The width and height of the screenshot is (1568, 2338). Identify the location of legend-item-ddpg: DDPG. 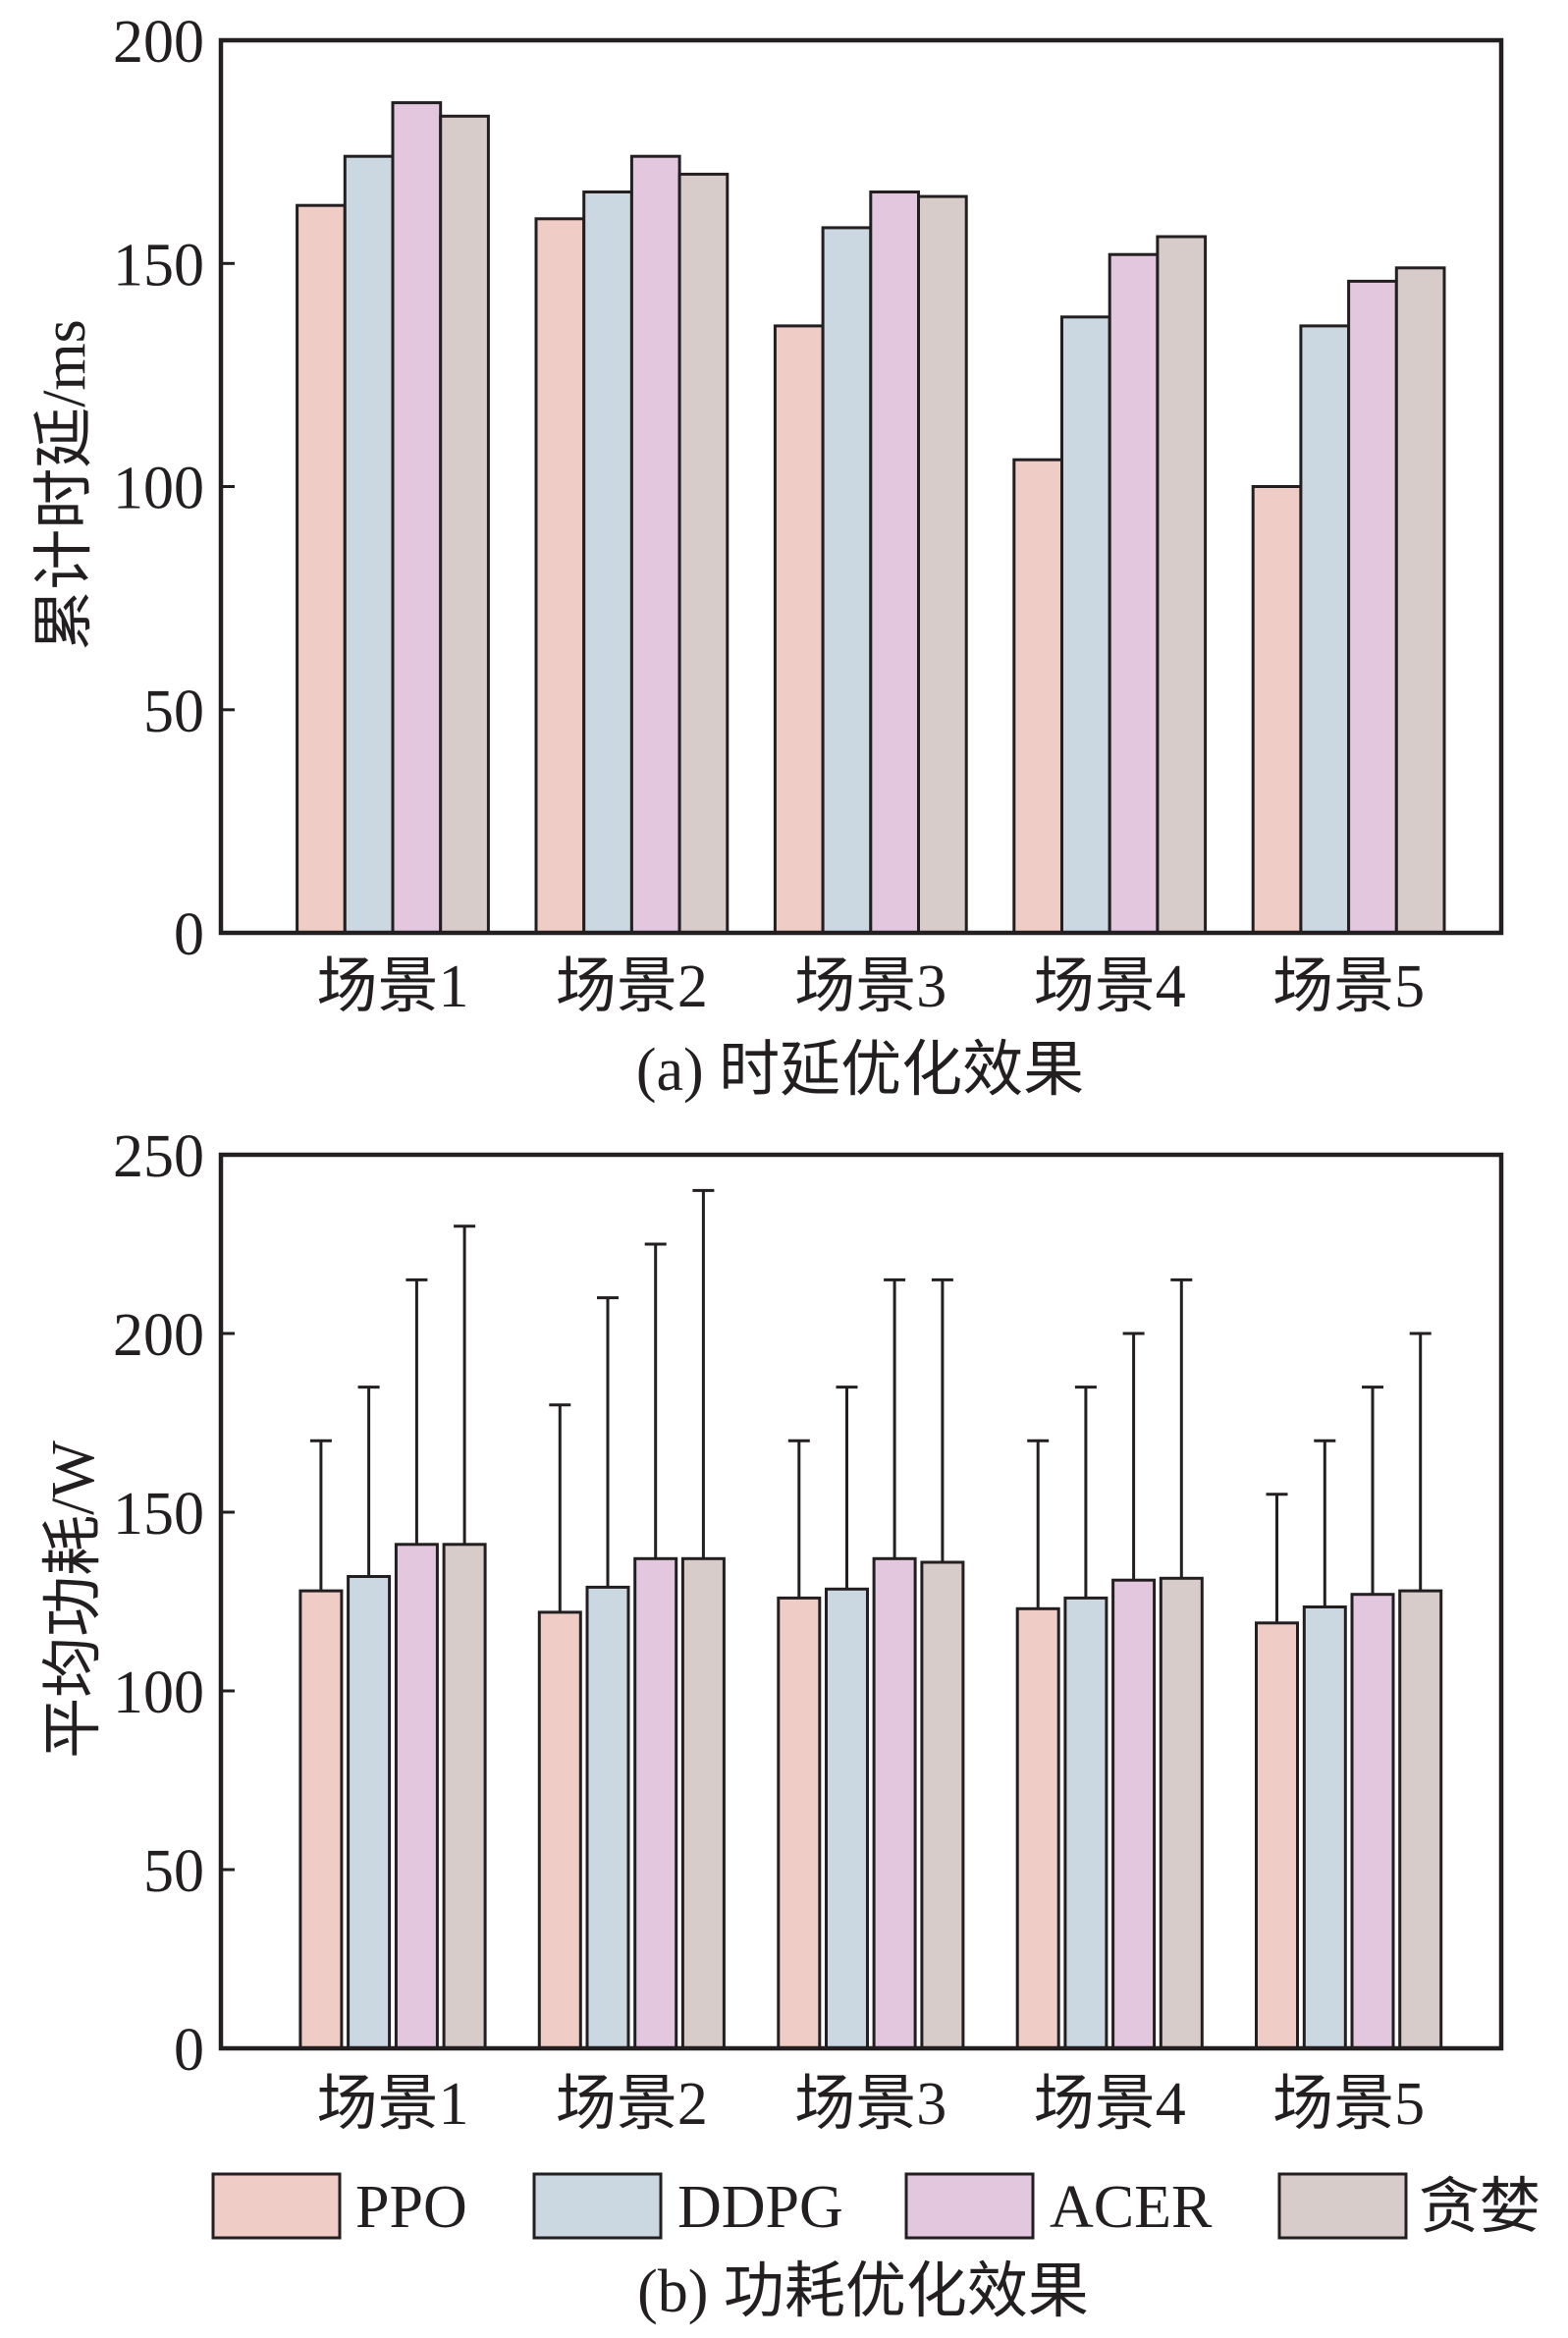
(687, 2206).